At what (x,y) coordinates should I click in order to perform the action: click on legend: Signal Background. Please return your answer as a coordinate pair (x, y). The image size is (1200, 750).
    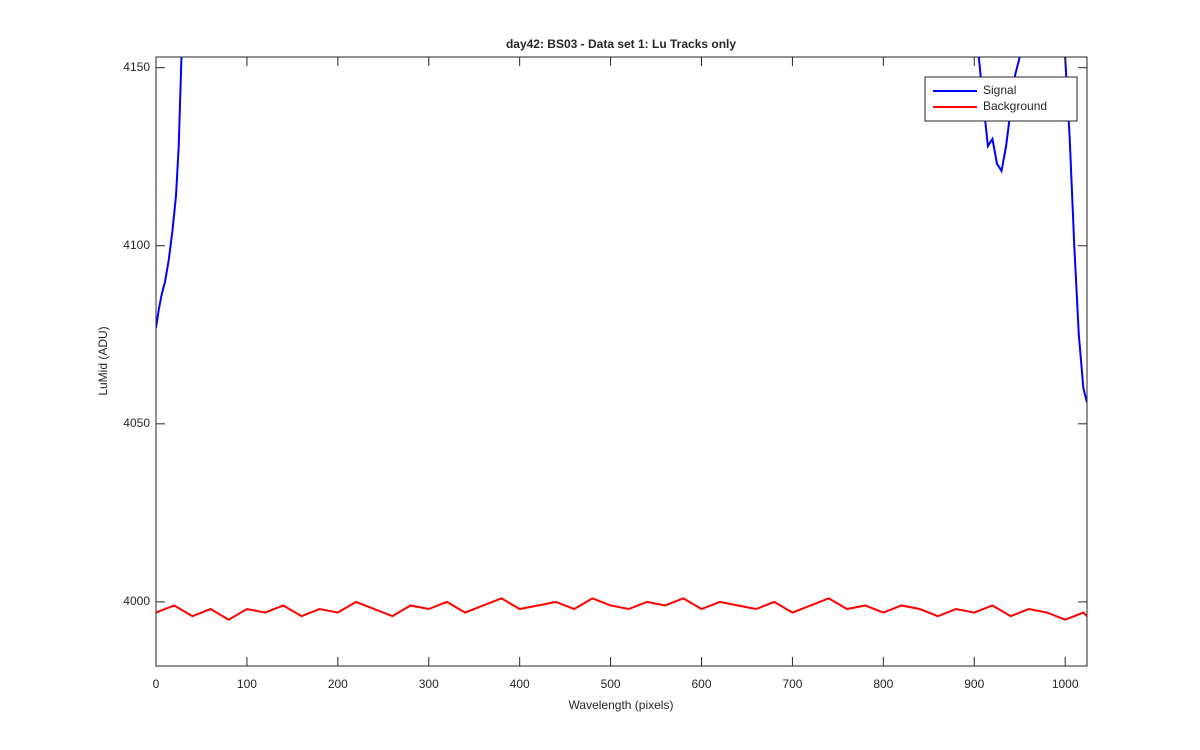
    Looking at the image, I should click on (1001, 99).